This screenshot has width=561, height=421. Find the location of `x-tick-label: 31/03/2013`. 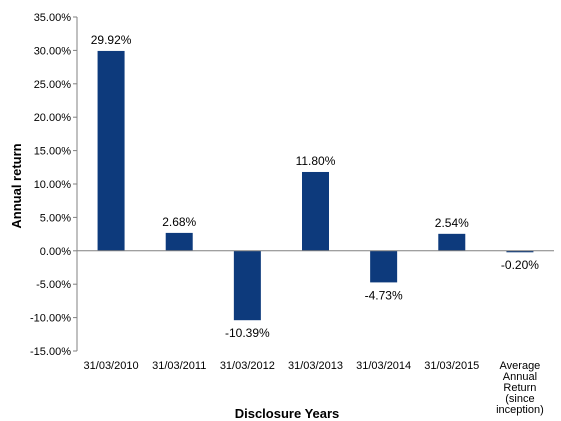

x-tick-label: 31/03/2013 is located at coordinates (315, 366).